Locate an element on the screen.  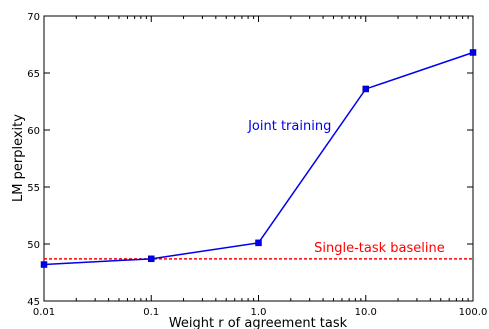
y-tick-label: 55 is located at coordinates (33, 188).